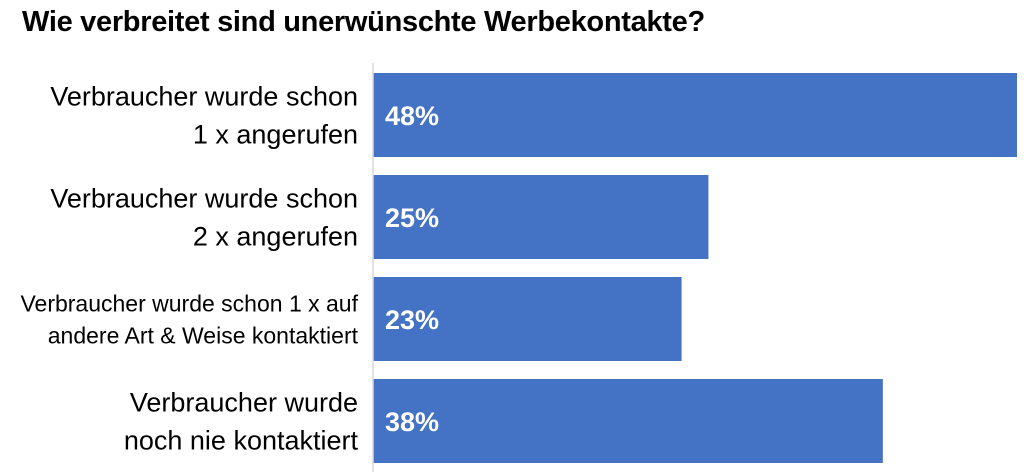  I want to click on data-label: 48%, so click(412, 116).